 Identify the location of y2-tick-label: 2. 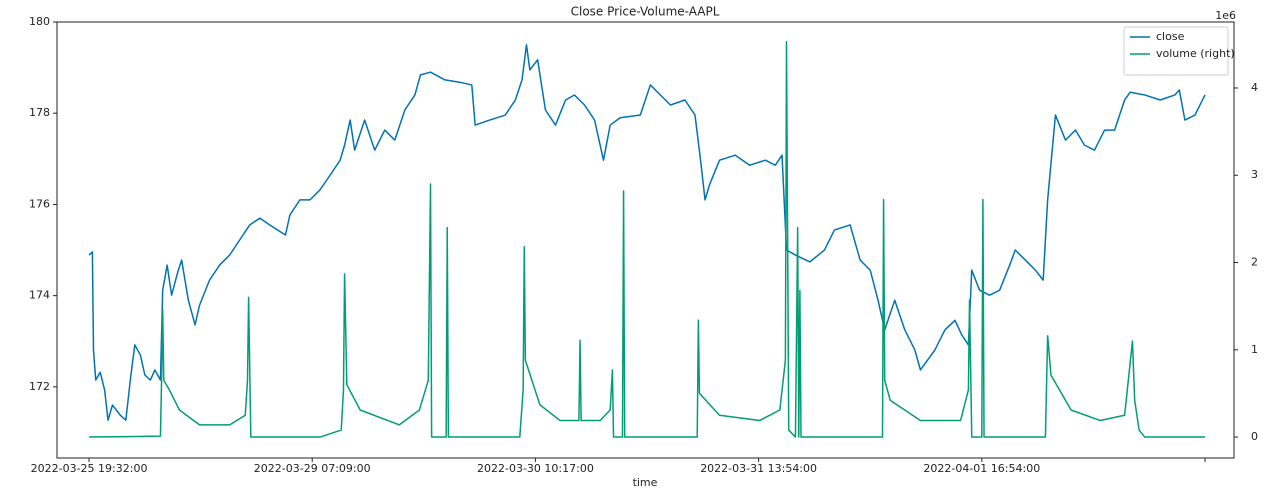
(1254, 262).